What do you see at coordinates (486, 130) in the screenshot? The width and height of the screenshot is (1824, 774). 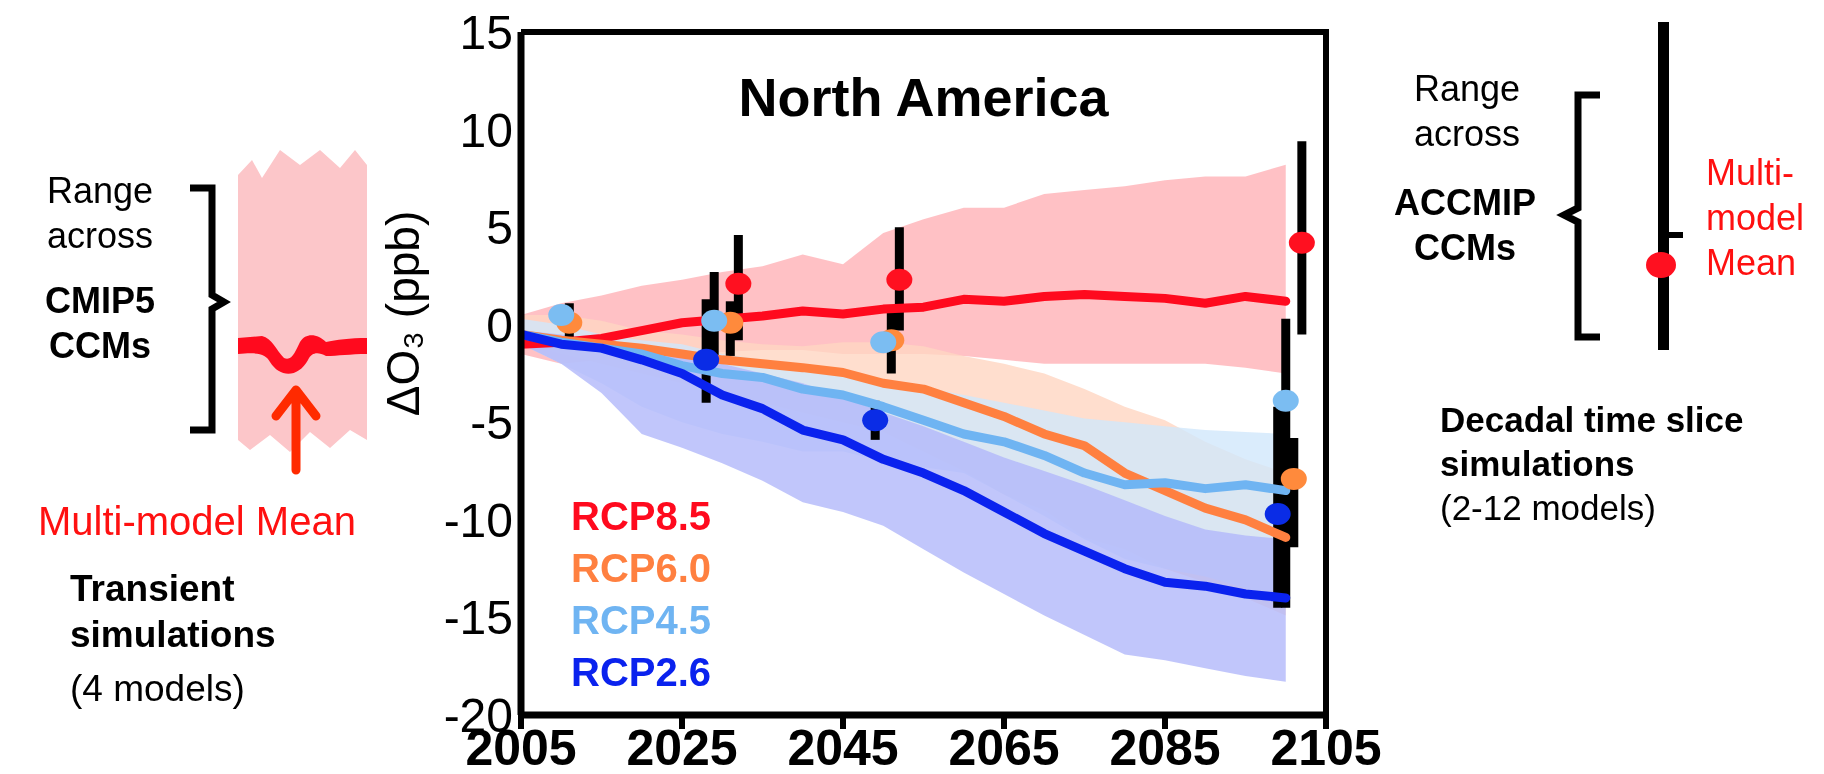 I see `y-tick-label: 10` at bounding box center [486, 130].